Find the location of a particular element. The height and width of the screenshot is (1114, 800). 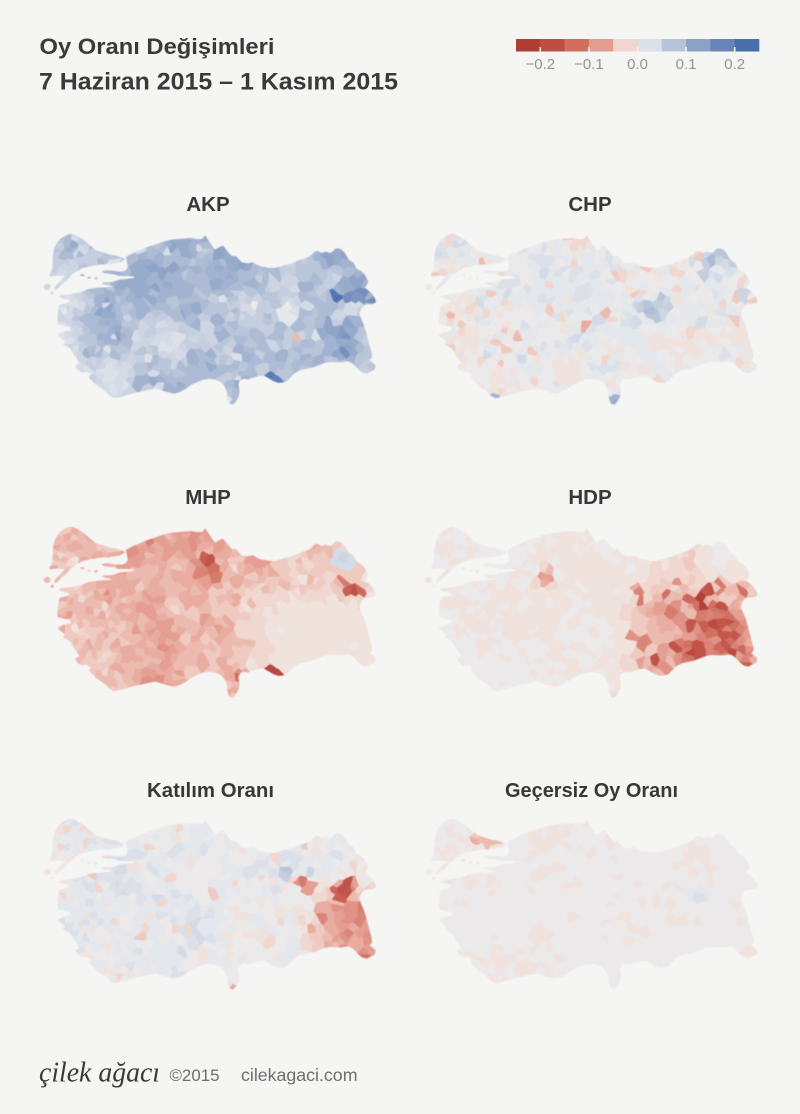

svg-text: −0.1 is located at coordinates (589, 64).